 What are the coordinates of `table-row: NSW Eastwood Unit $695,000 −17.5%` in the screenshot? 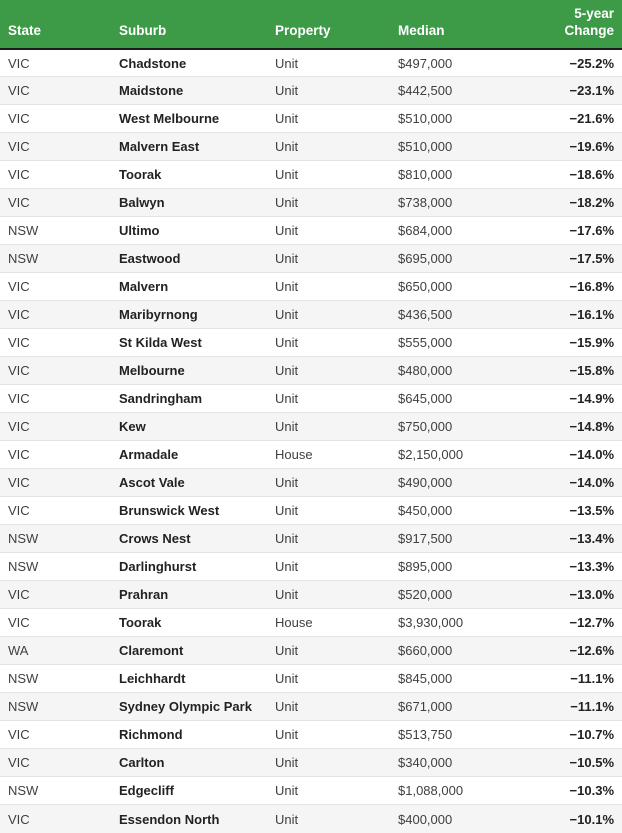 It's located at (311, 258).